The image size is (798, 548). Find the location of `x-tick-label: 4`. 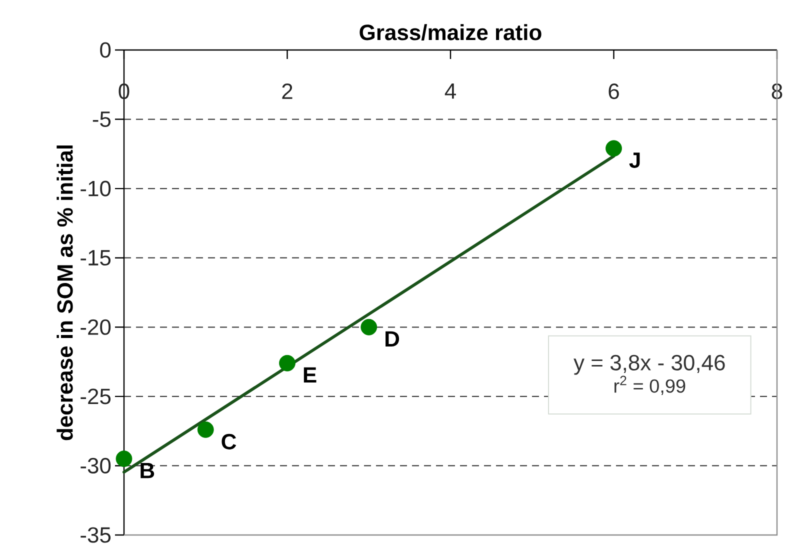

x-tick-label: 4 is located at coordinates (450, 91).